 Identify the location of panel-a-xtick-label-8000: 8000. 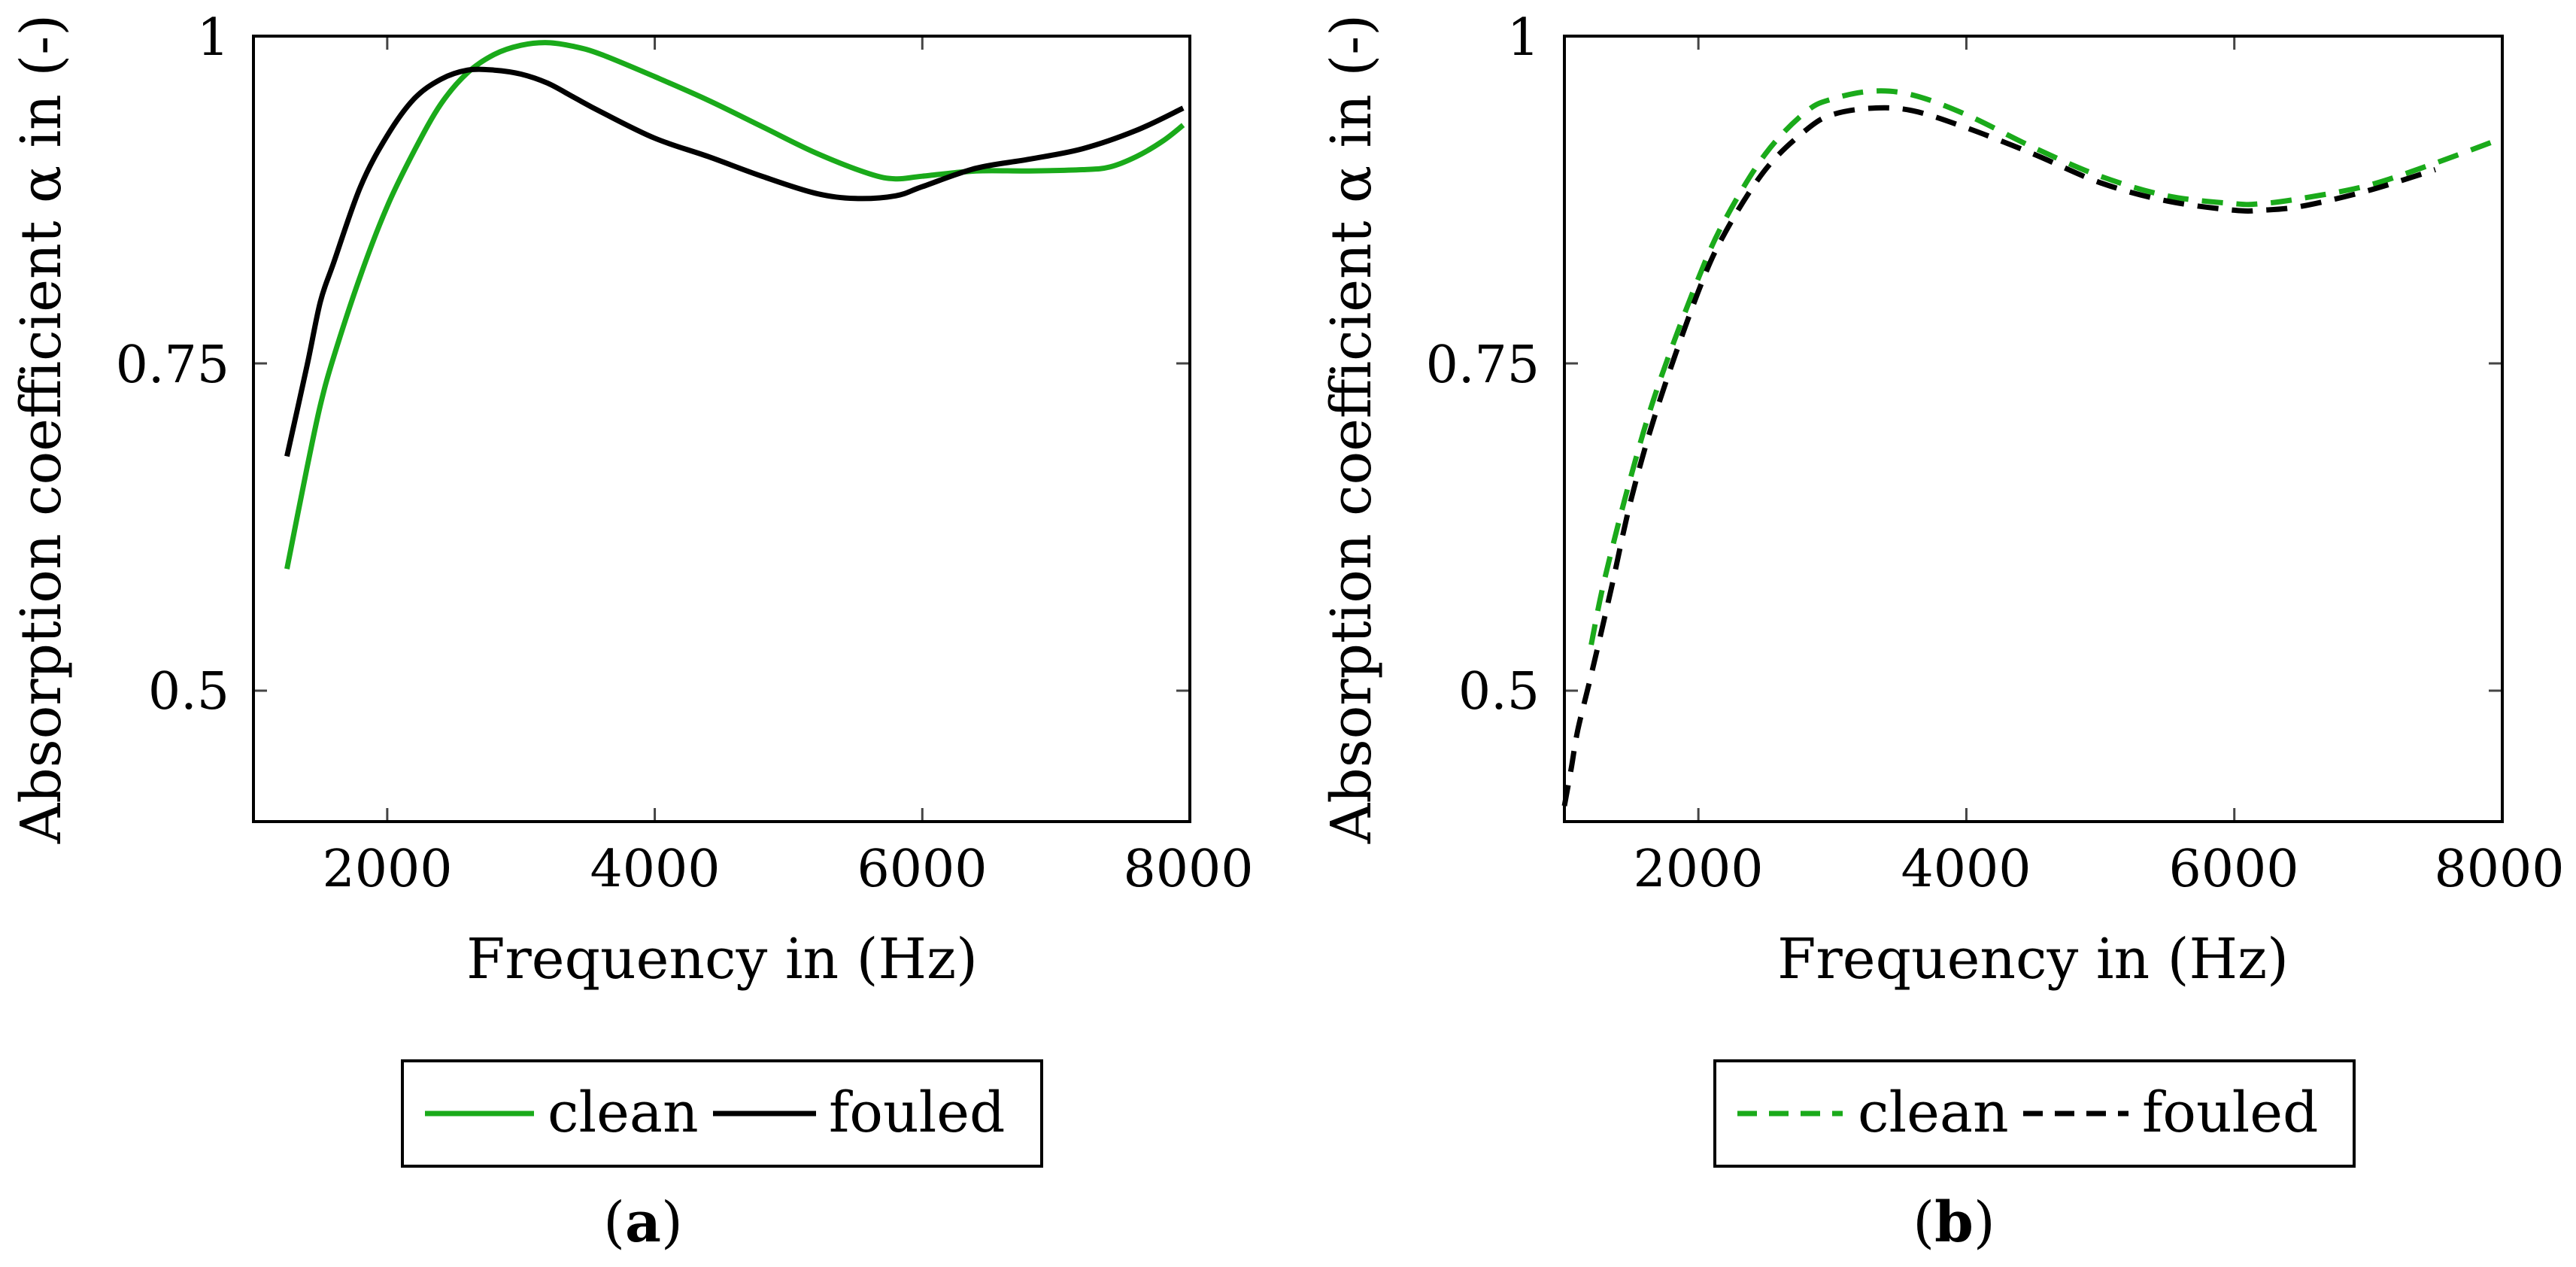
(1188, 869).